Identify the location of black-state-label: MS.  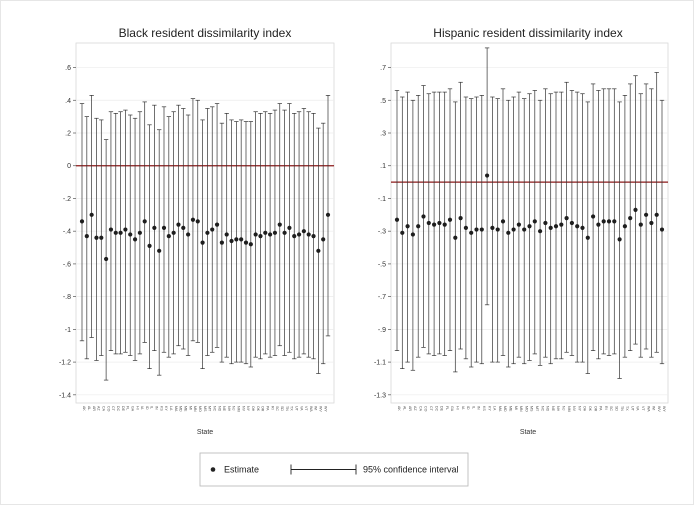
(205, 409).